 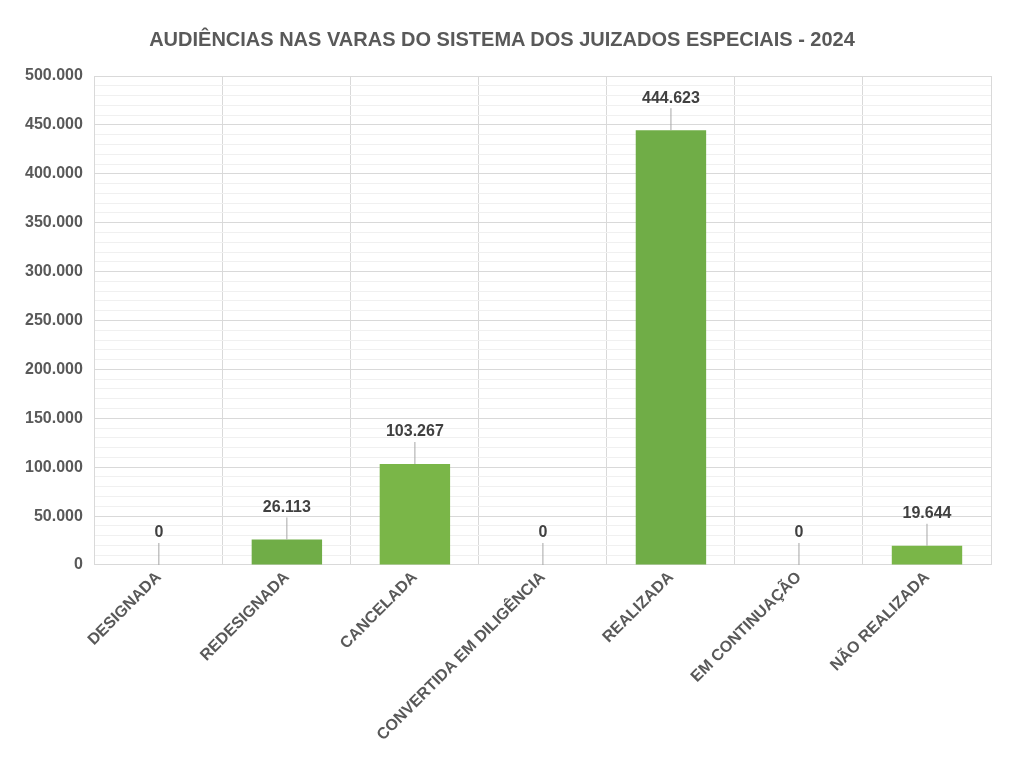 What do you see at coordinates (53, 466) in the screenshot?
I see `y-tick-label: 100.000` at bounding box center [53, 466].